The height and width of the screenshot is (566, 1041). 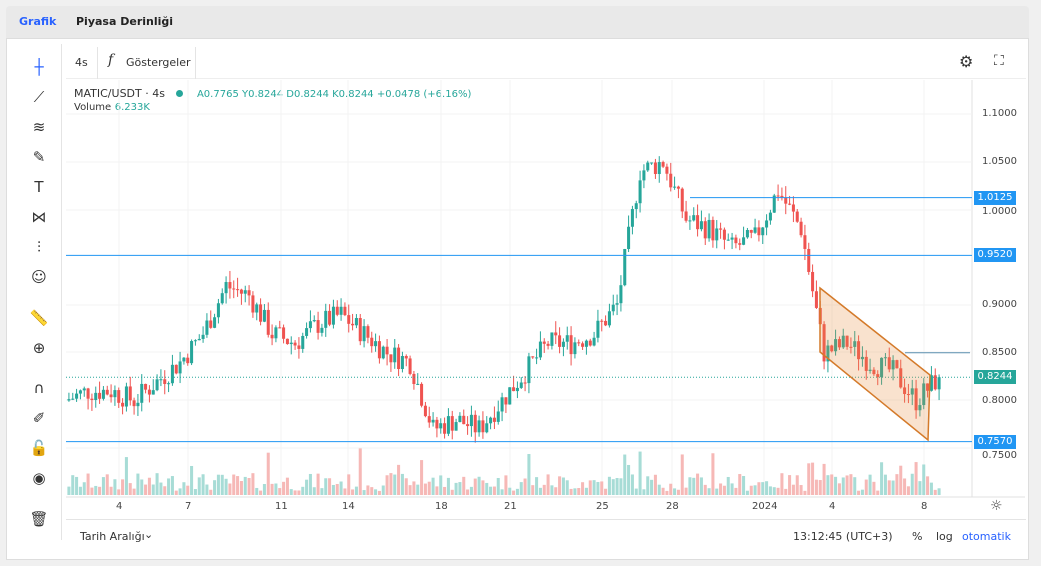 I want to click on time-tick: 21, so click(x=510, y=506).